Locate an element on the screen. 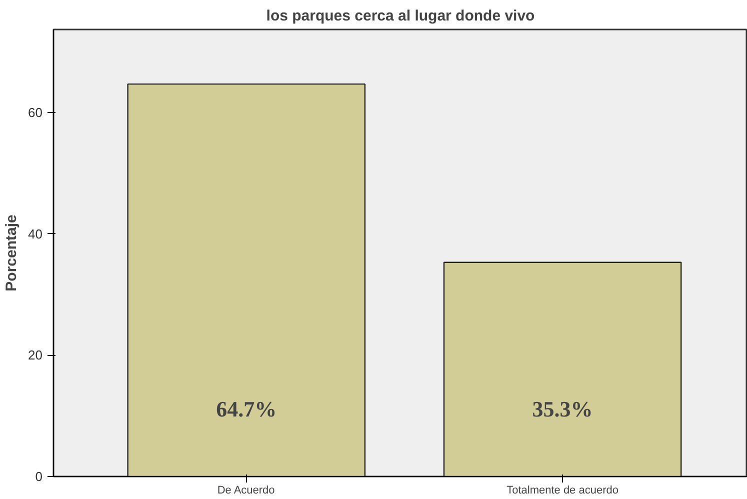  y-tick-label: 20 is located at coordinates (35, 355).